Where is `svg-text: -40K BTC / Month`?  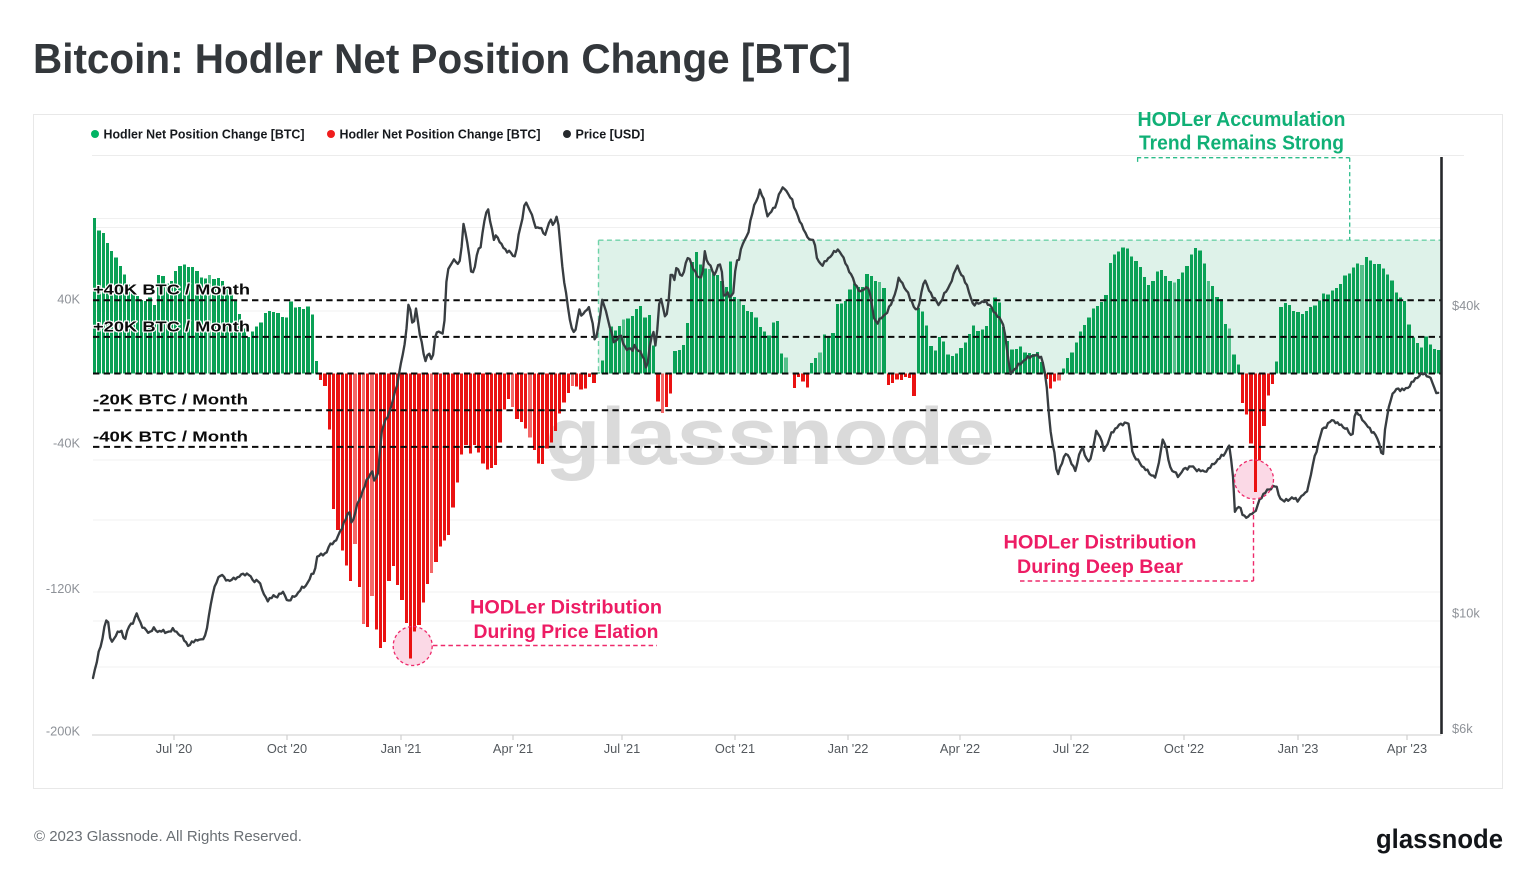 svg-text: -40K BTC / Month is located at coordinates (170, 438).